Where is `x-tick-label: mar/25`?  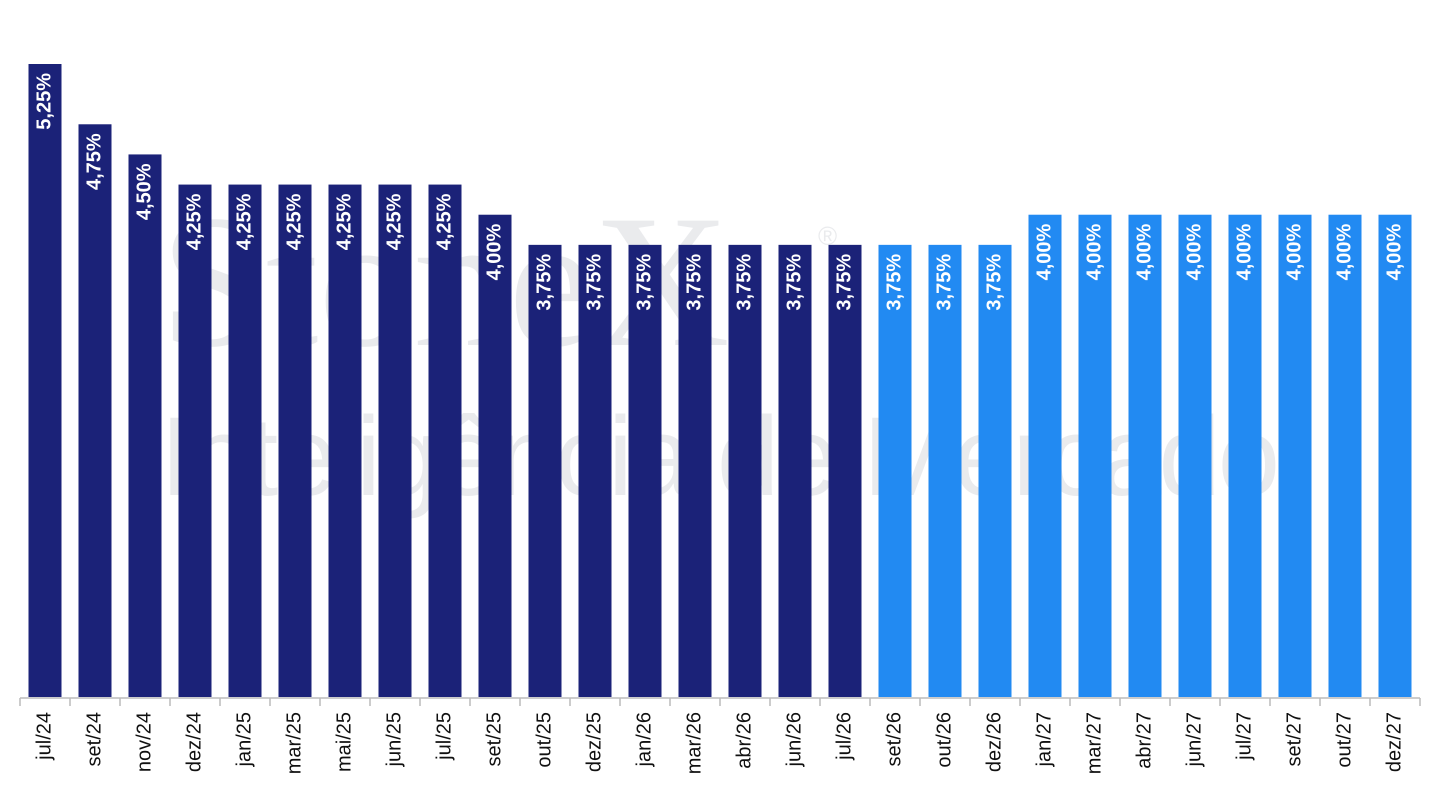 x-tick-label: mar/25 is located at coordinates (294, 743).